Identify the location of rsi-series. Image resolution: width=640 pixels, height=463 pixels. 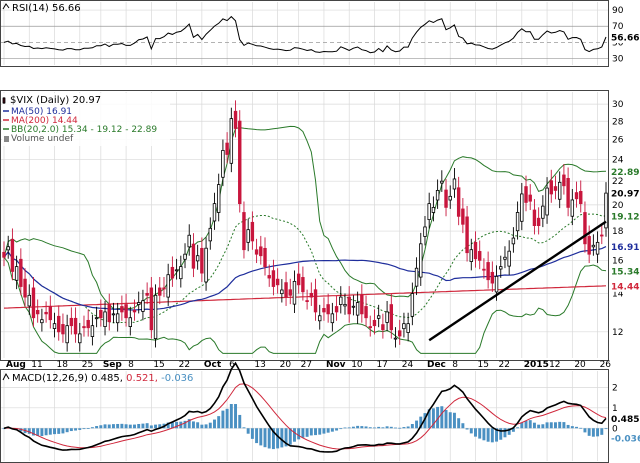
(305, 34).